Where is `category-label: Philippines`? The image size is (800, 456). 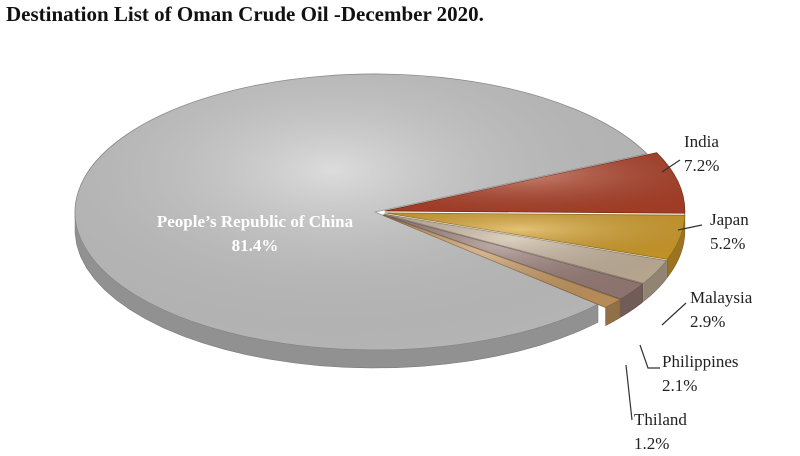 category-label: Philippines is located at coordinates (700, 362).